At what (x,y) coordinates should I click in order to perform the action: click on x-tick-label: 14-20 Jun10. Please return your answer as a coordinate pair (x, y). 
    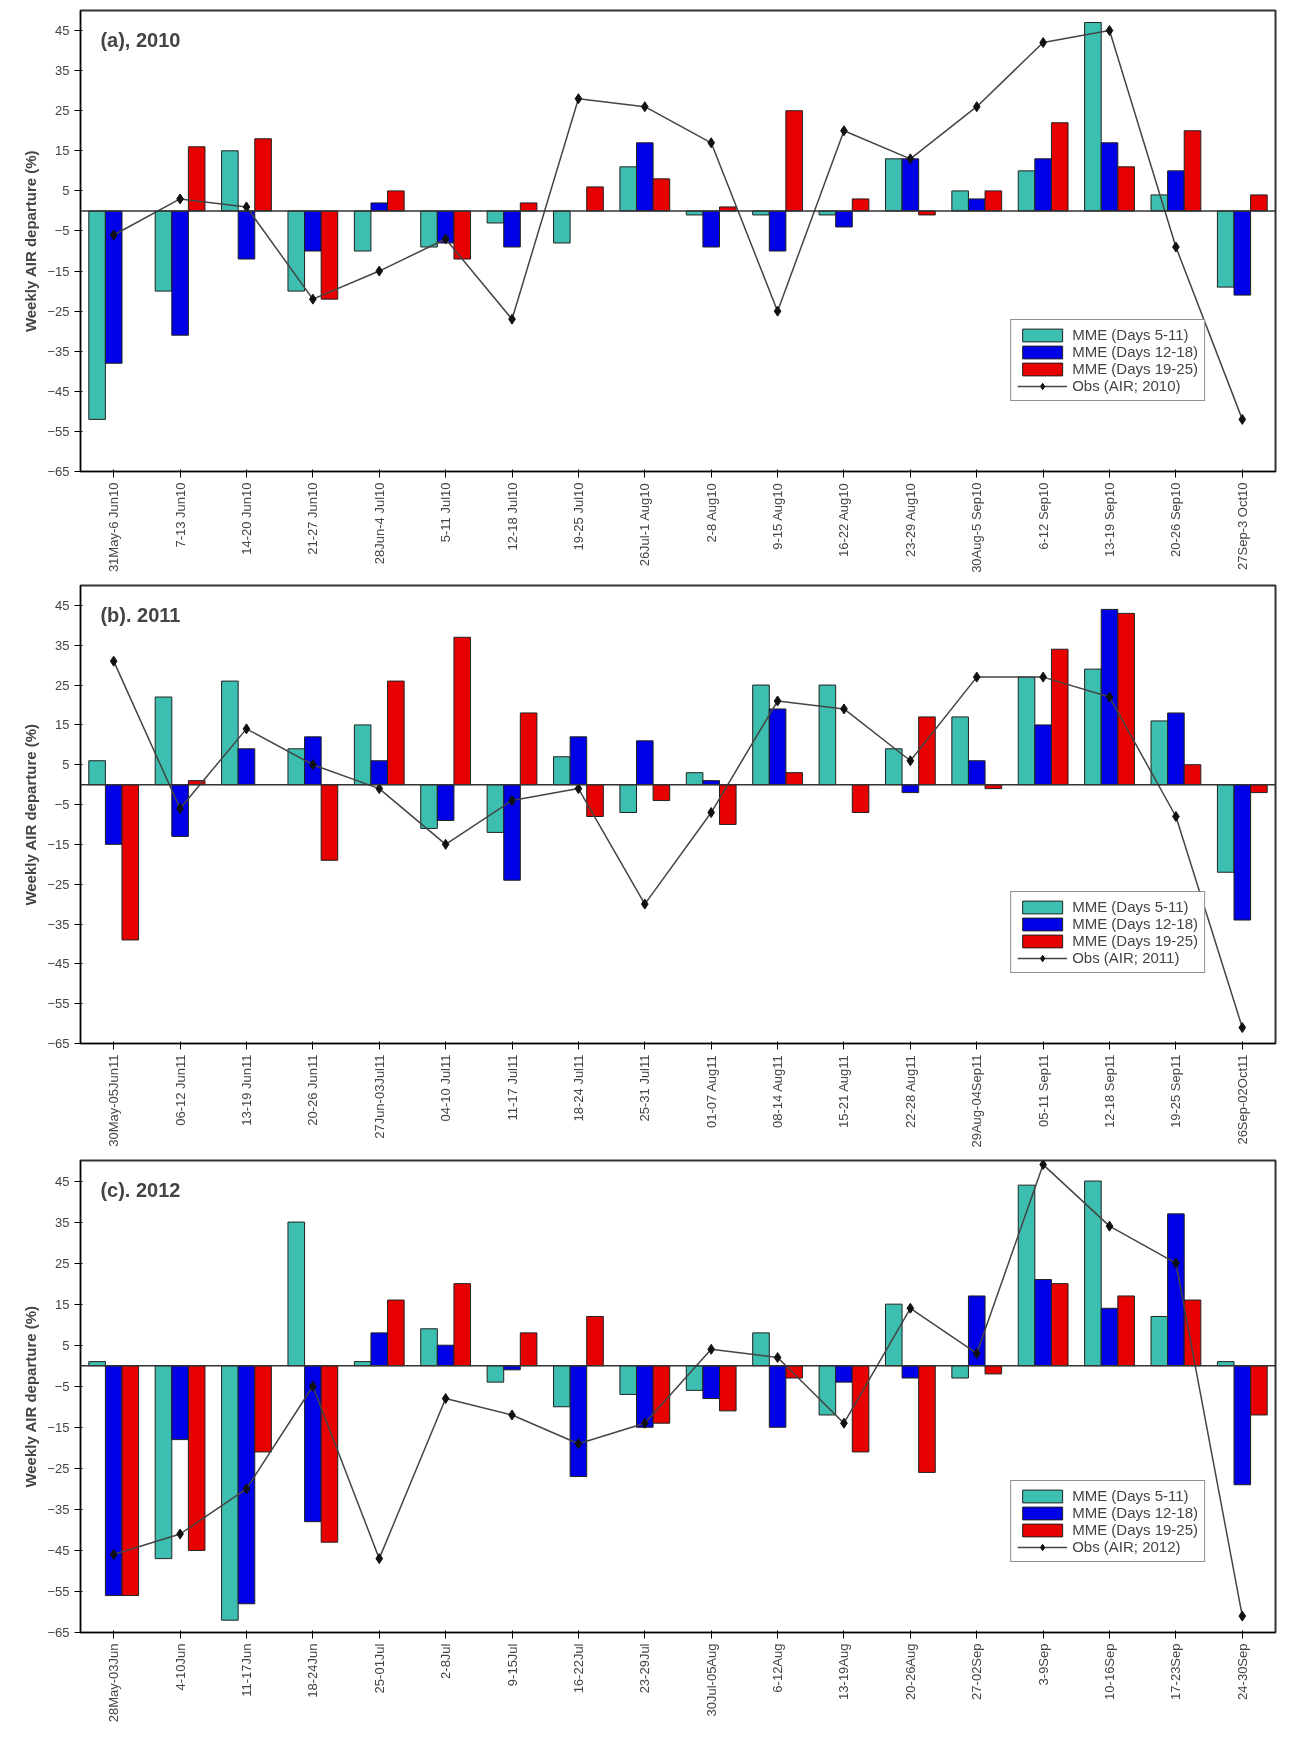
    Looking at the image, I should click on (246, 518).